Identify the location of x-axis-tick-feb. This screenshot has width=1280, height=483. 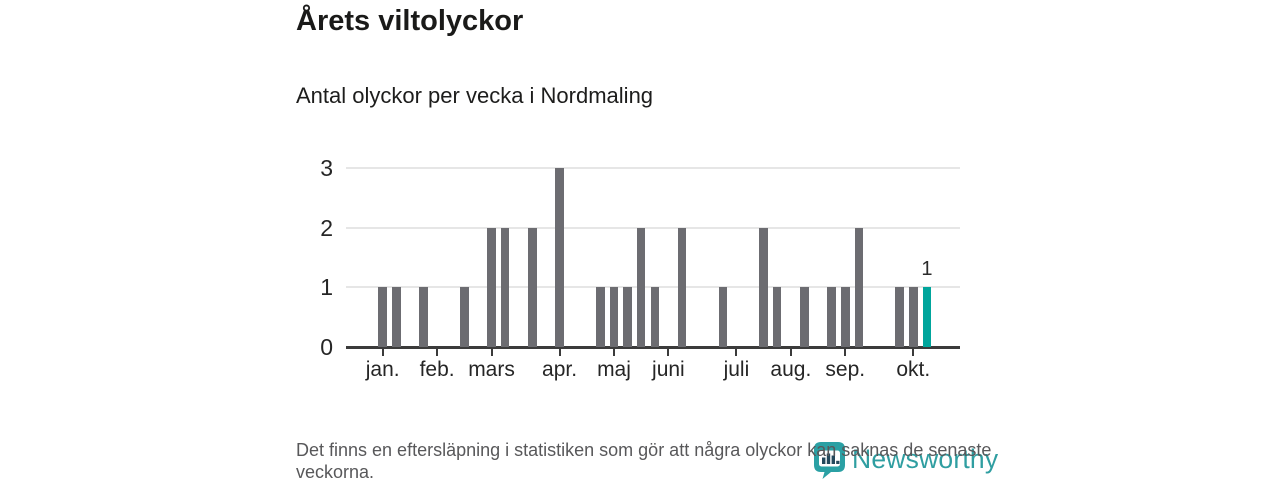
(437, 352).